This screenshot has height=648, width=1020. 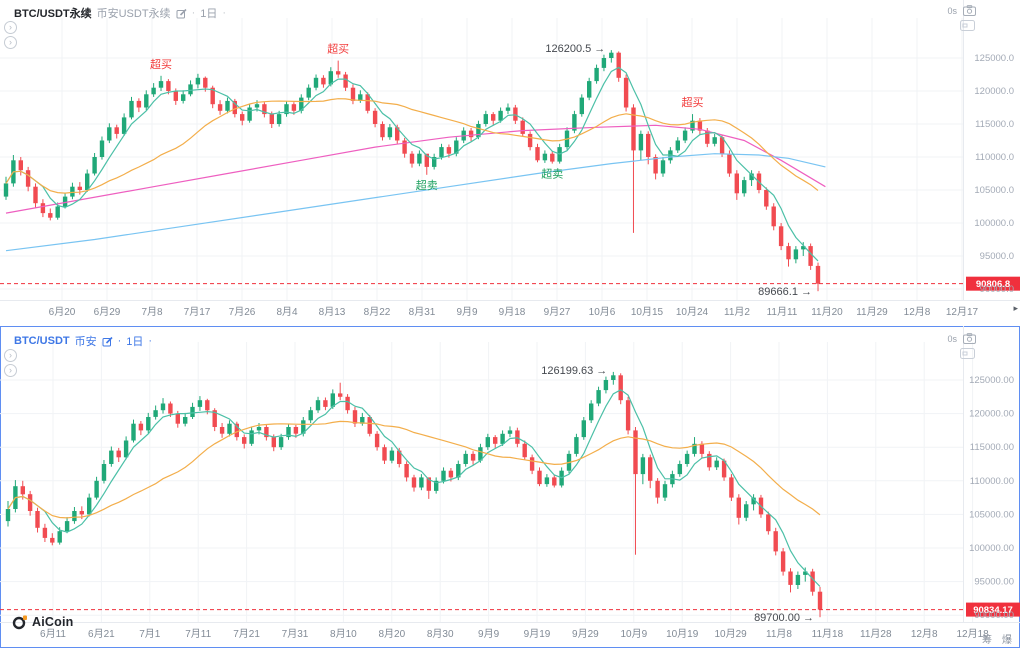 What do you see at coordinates (991, 414) in the screenshot?
I see `svg-text: 120000.00` at bounding box center [991, 414].